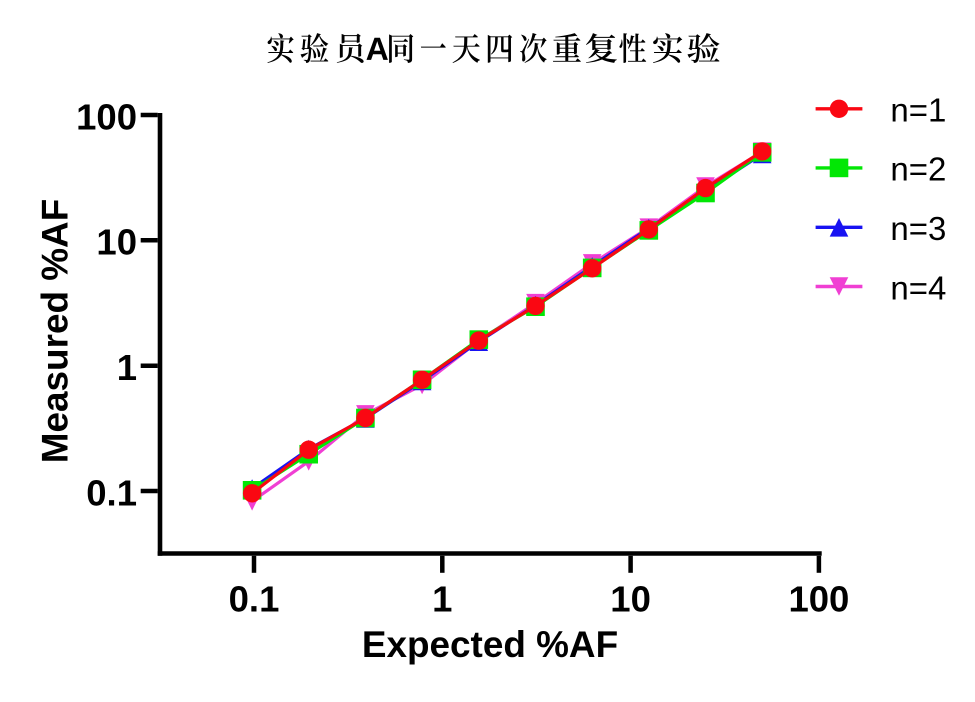 The image size is (975, 702). What do you see at coordinates (55, 331) in the screenshot?
I see `svg-text: Measured %AF` at bounding box center [55, 331].